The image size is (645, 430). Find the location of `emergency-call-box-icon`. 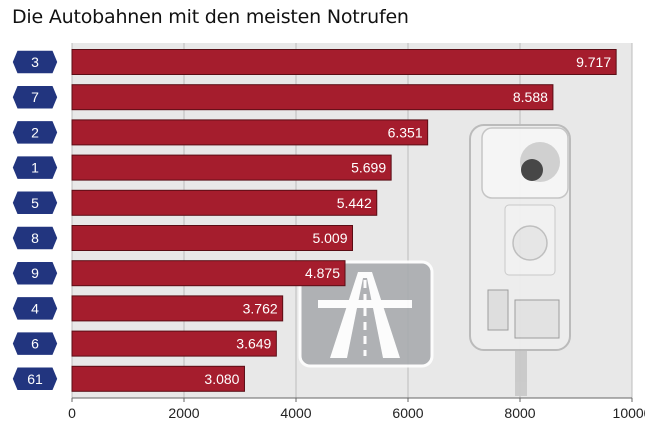

emergency-call-box-icon is located at coordinates (520, 260).